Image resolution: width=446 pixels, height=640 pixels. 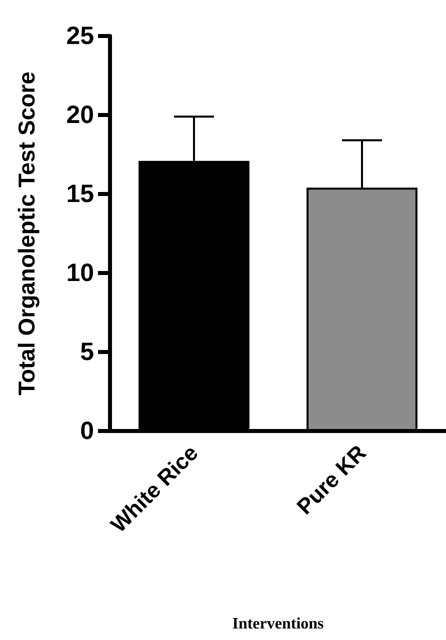 What do you see at coordinates (27, 234) in the screenshot?
I see `y-axis-title: Total Organoleptic Test Score` at bounding box center [27, 234].